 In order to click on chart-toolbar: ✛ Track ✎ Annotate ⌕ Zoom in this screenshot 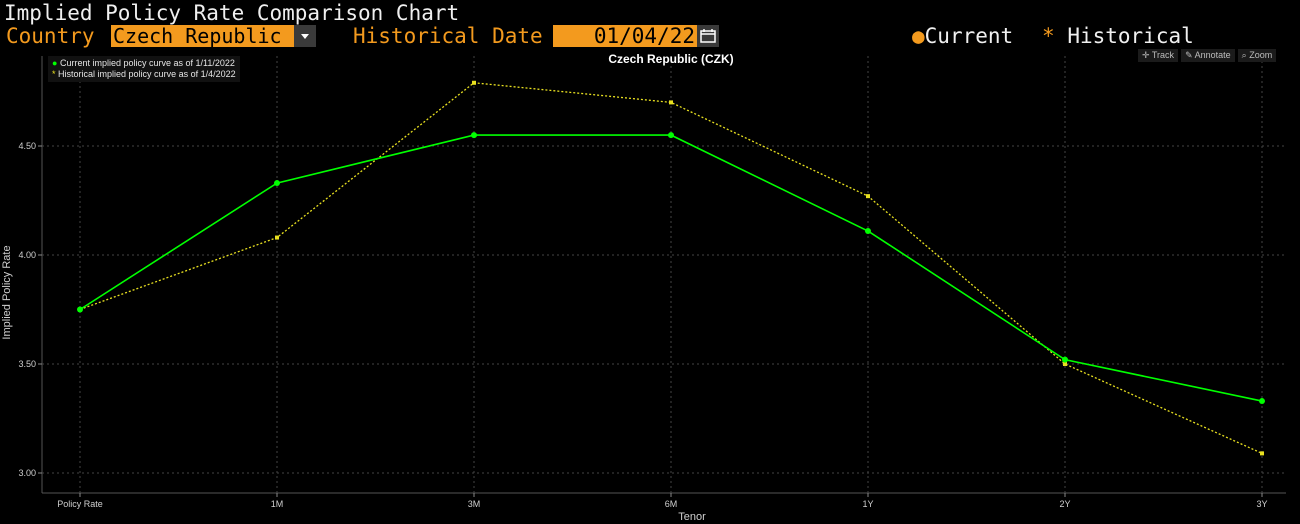, I will do `click(1207, 55)`.